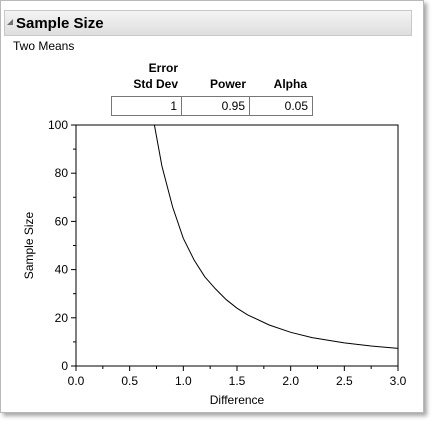 This screenshot has height=425, width=437. Describe the element at coordinates (183, 381) in the screenshot. I see `x-tick-label: 1.0` at that location.